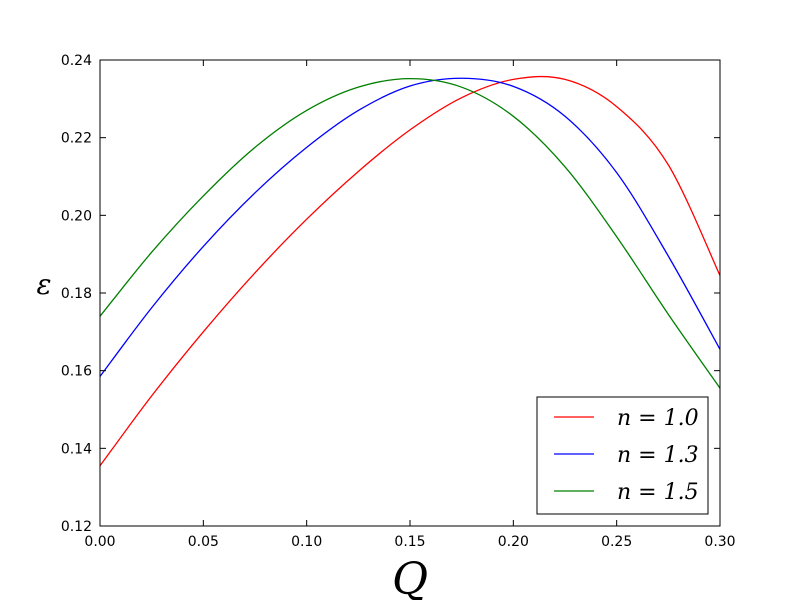 This screenshot has width=800, height=600. I want to click on legend-label-0: n = 1.0, so click(658, 418).